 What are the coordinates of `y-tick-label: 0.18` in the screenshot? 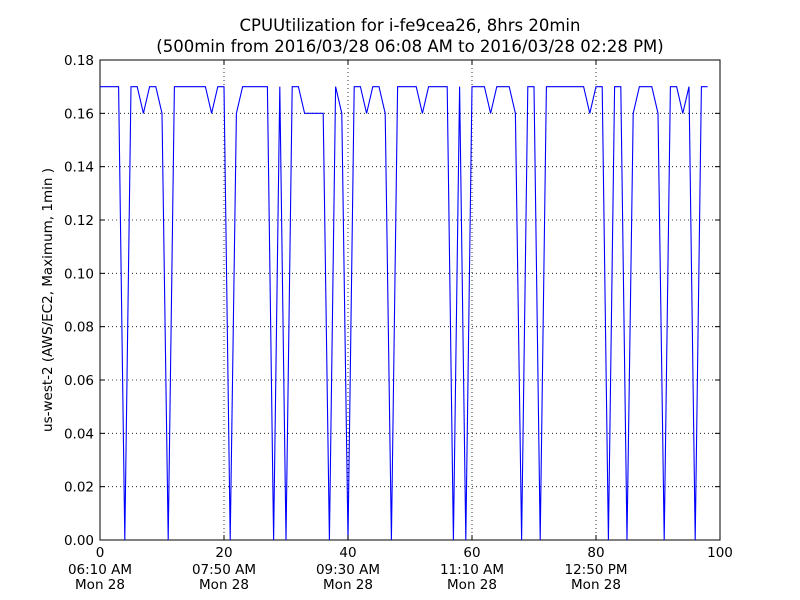 It's located at (79, 61).